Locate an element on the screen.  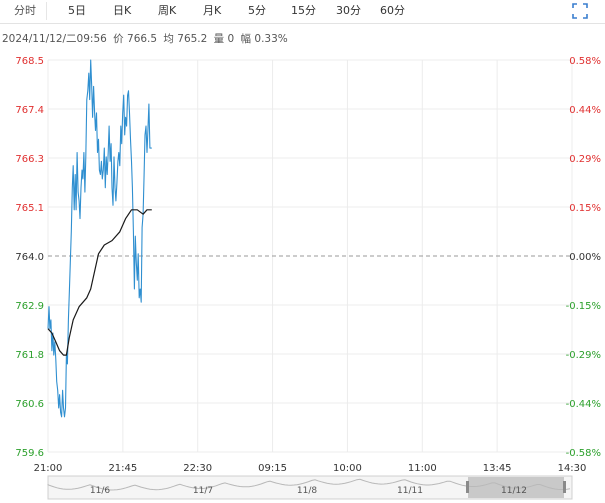
chart-tab-bar: 分时 5日 日K 周K 月K 5分 15分 30分 60分 is located at coordinates (302, 12).